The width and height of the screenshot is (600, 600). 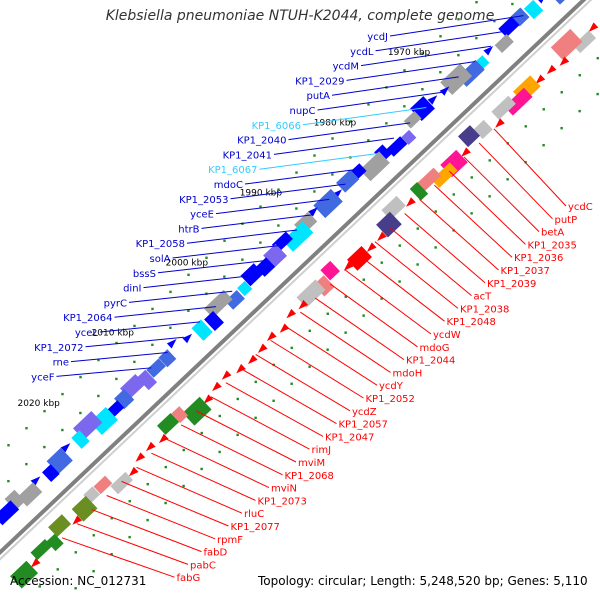 I want to click on reverse-gene-label: acT, so click(x=483, y=297).